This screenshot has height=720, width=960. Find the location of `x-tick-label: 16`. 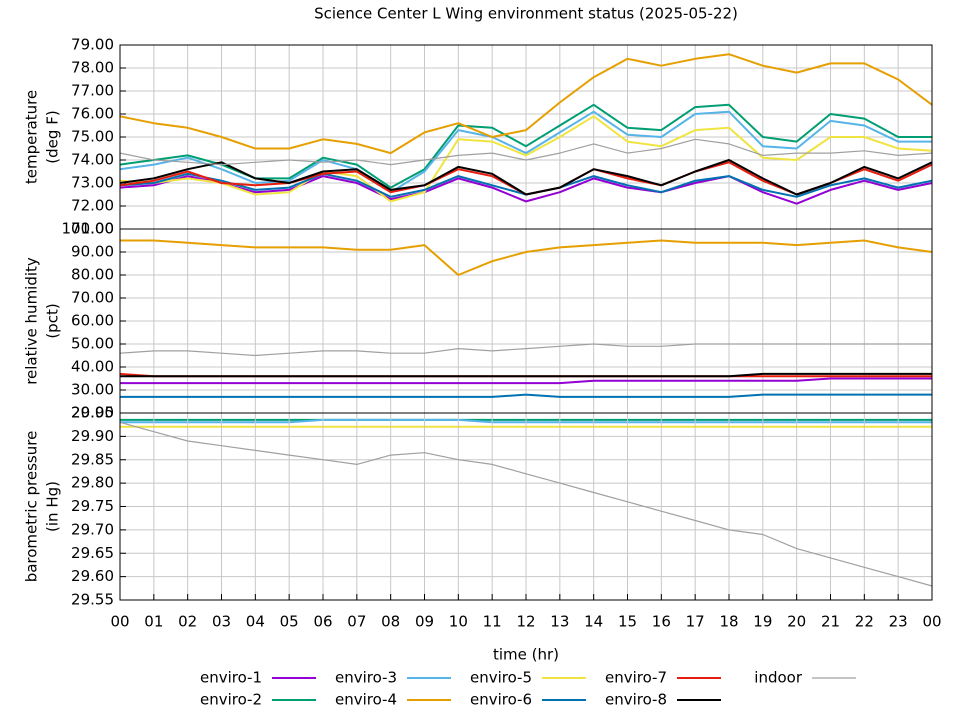

x-tick-label: 16 is located at coordinates (661, 622).